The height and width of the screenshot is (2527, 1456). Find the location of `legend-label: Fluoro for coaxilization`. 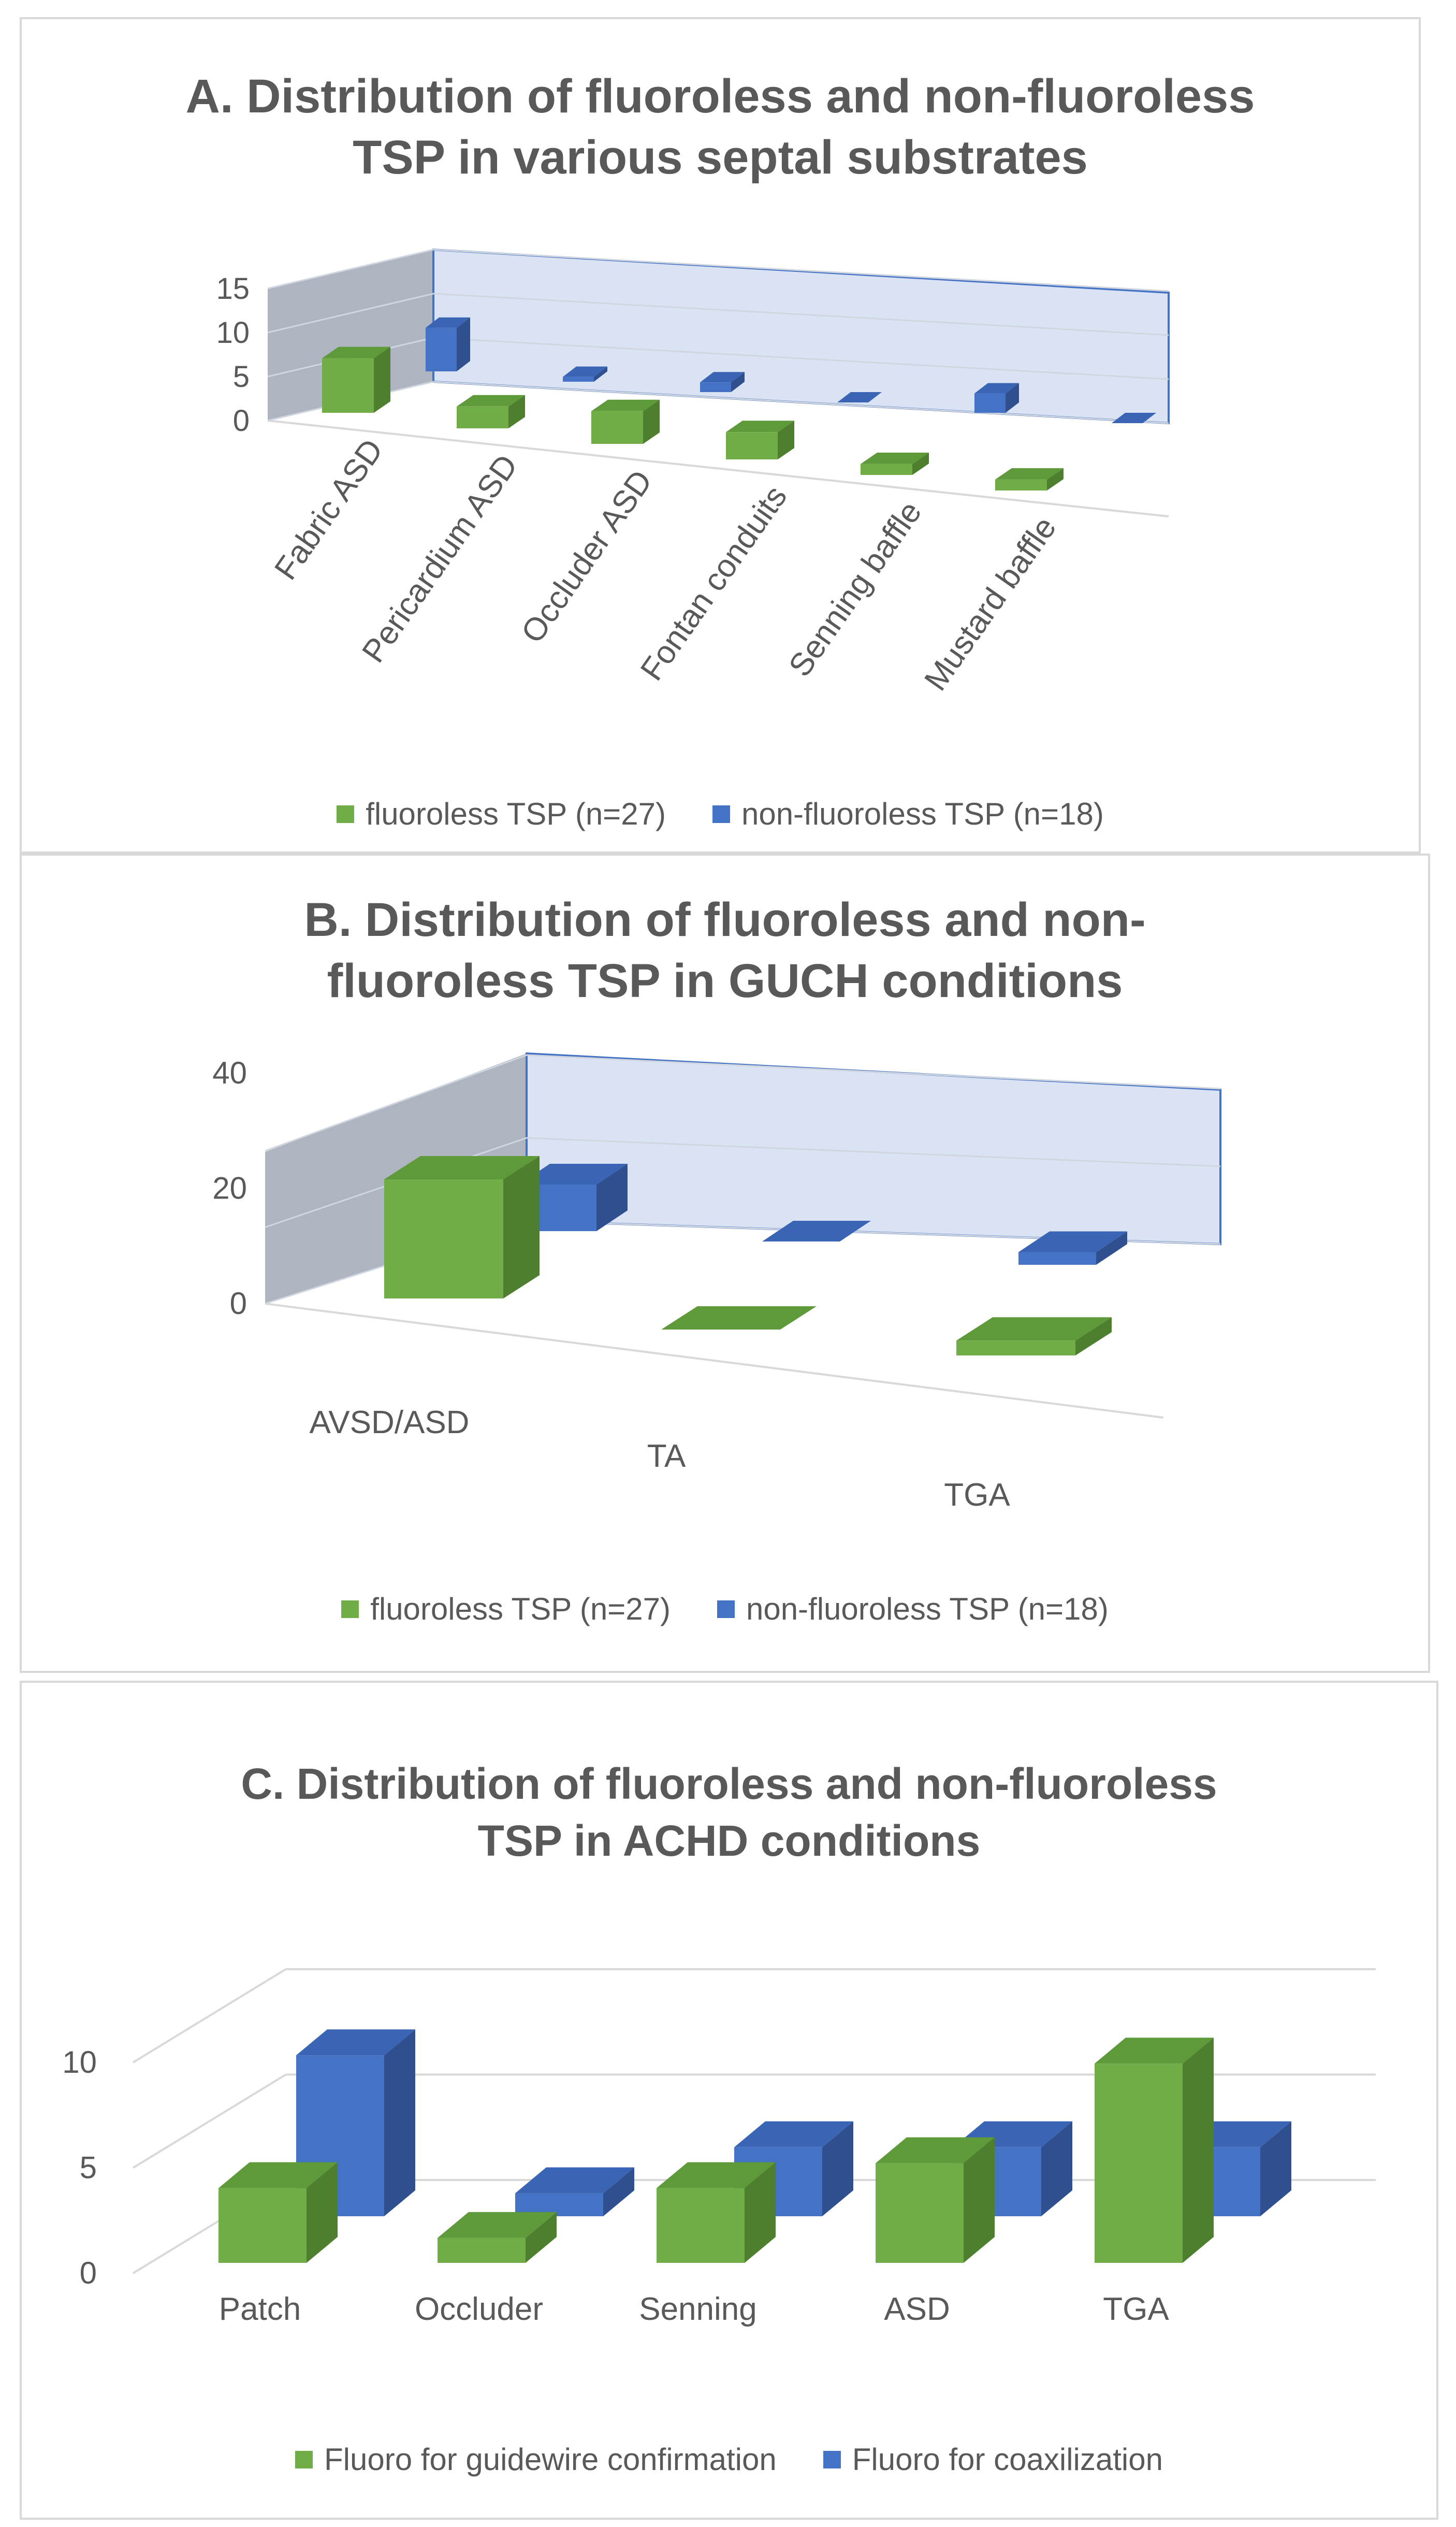

legend-label: Fluoro for coaxilization is located at coordinates (1008, 2459).